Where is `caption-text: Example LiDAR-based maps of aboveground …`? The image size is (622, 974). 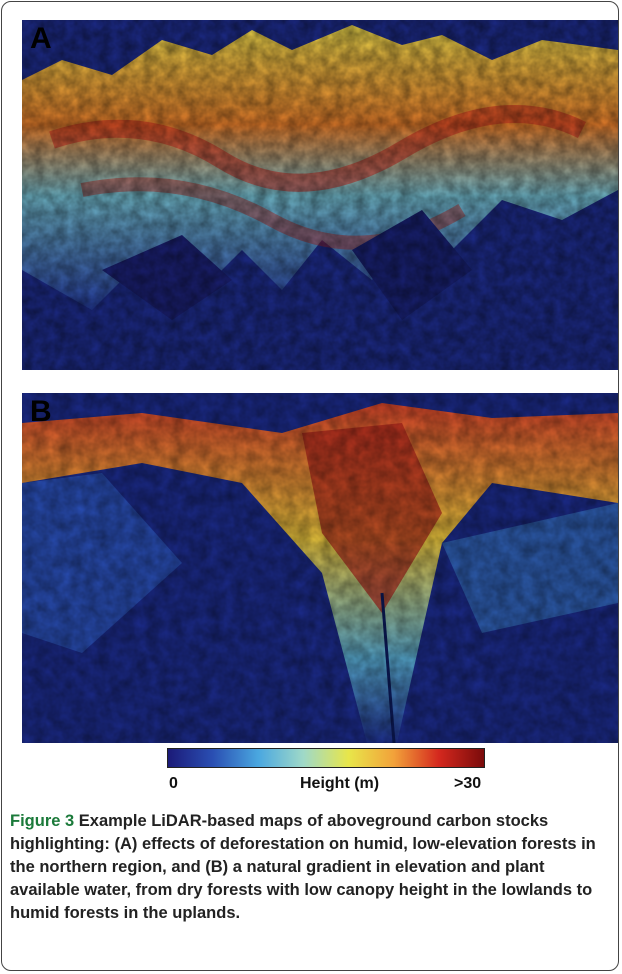 caption-text: Example LiDAR-based maps of aboveground … is located at coordinates (303, 867).